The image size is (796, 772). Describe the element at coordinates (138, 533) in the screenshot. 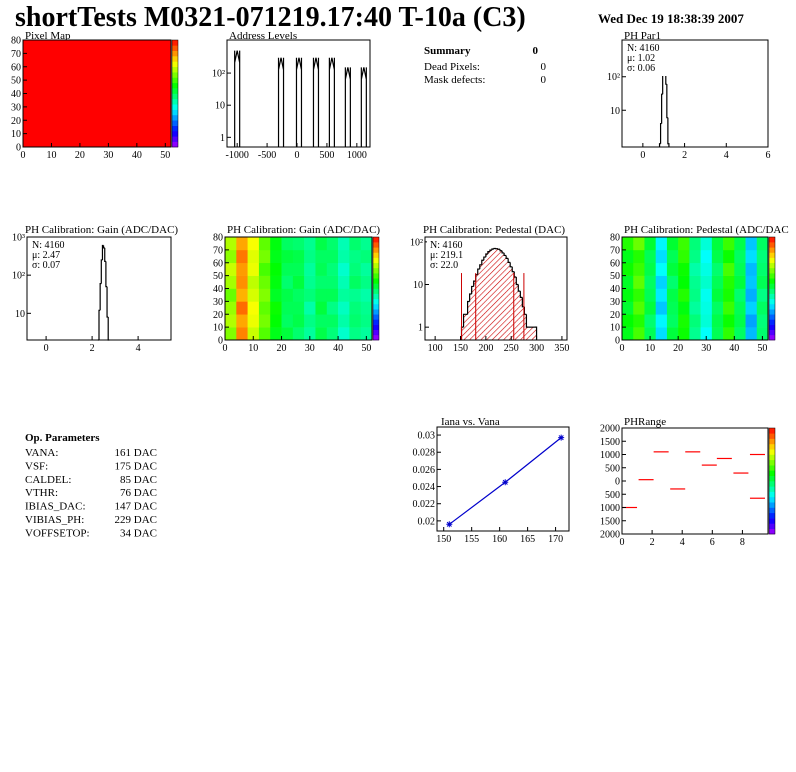

I see `param-value: 34 DAC` at that location.